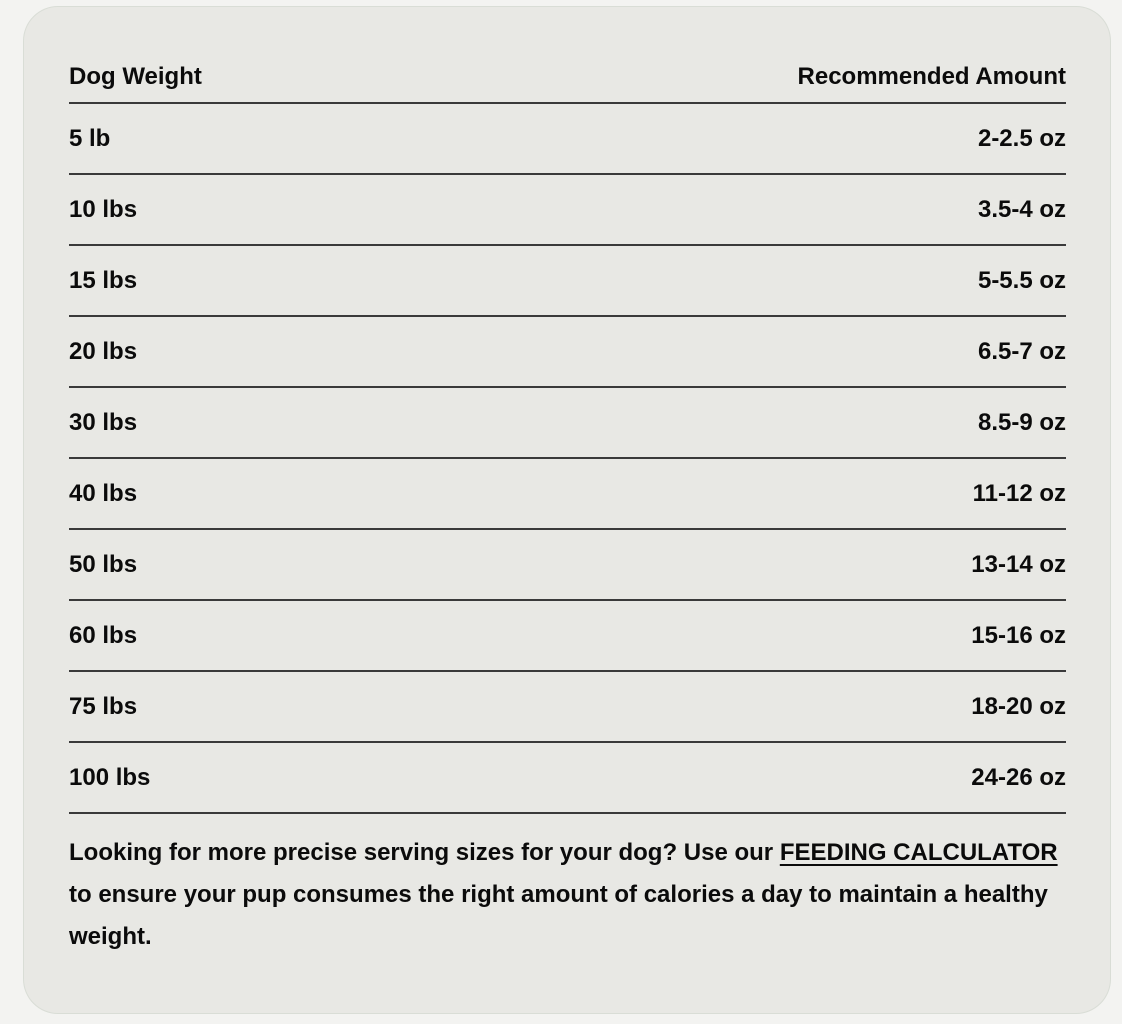  I want to click on dog-weight-cell: 10 lbs, so click(103, 209).